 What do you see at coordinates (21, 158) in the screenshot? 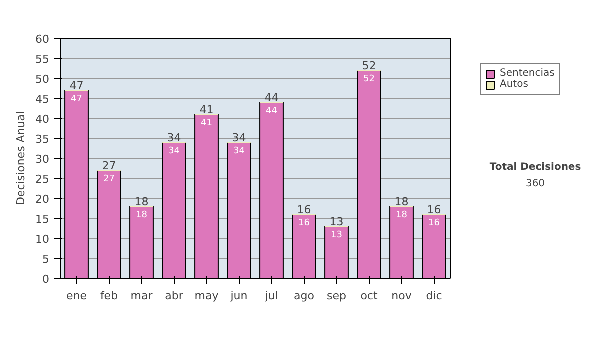
I see `y-axis-title: Decisiones Anual` at bounding box center [21, 158].